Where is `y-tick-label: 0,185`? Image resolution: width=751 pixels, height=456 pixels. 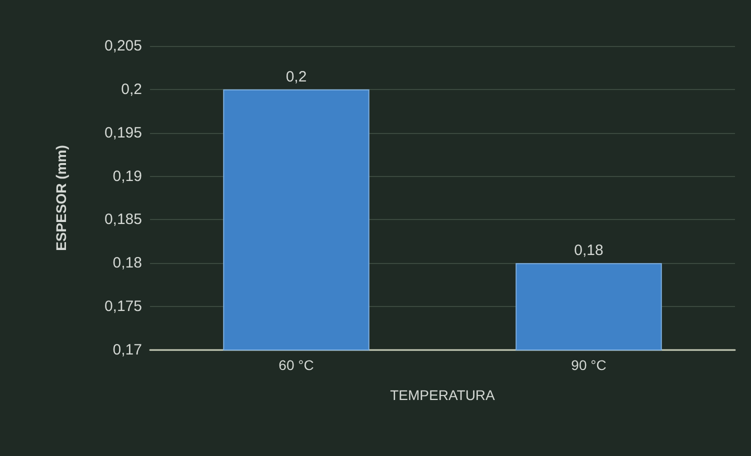 y-tick-label: 0,185 is located at coordinates (123, 219).